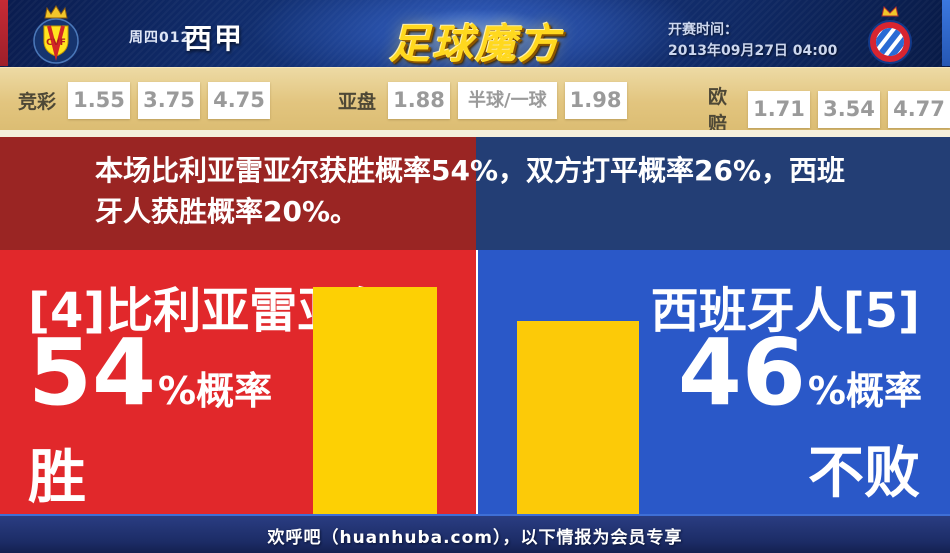 The height and width of the screenshot is (553, 950). Describe the element at coordinates (752, 41) in the screenshot. I see `kickoff-time-block: 开赛时间： 2013年09月27日 04:00` at that location.